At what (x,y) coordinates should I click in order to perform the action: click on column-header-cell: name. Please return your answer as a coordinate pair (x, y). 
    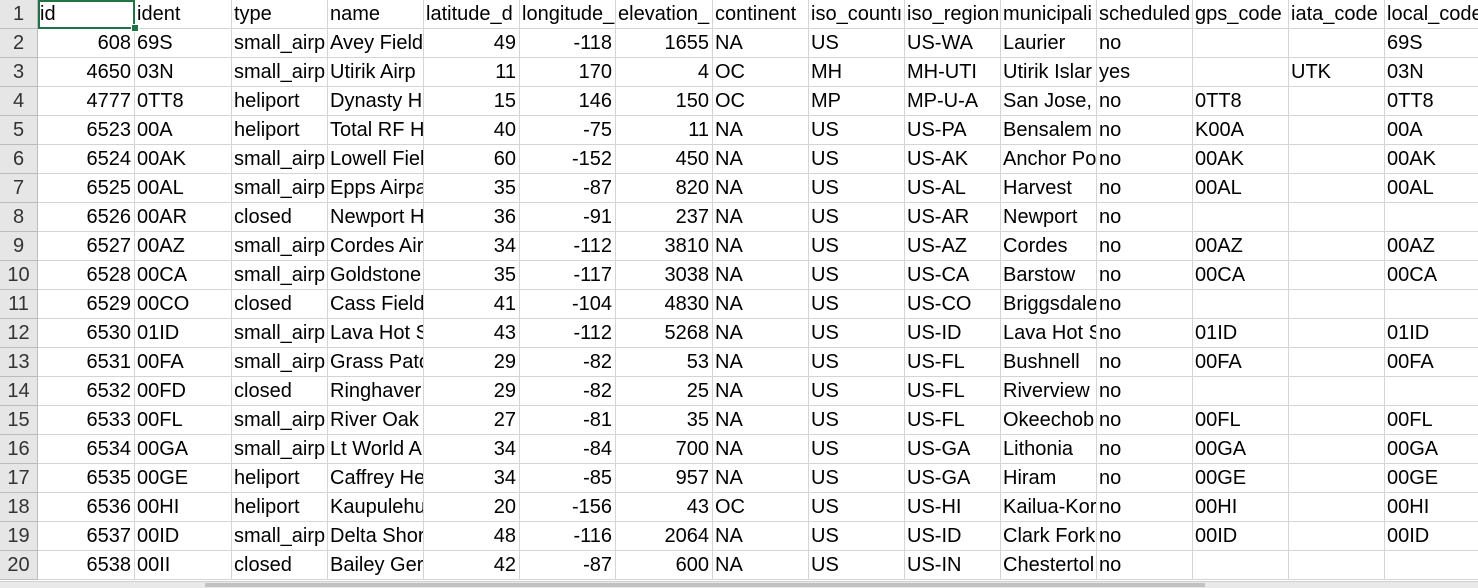
    Looking at the image, I should click on (376, 14).